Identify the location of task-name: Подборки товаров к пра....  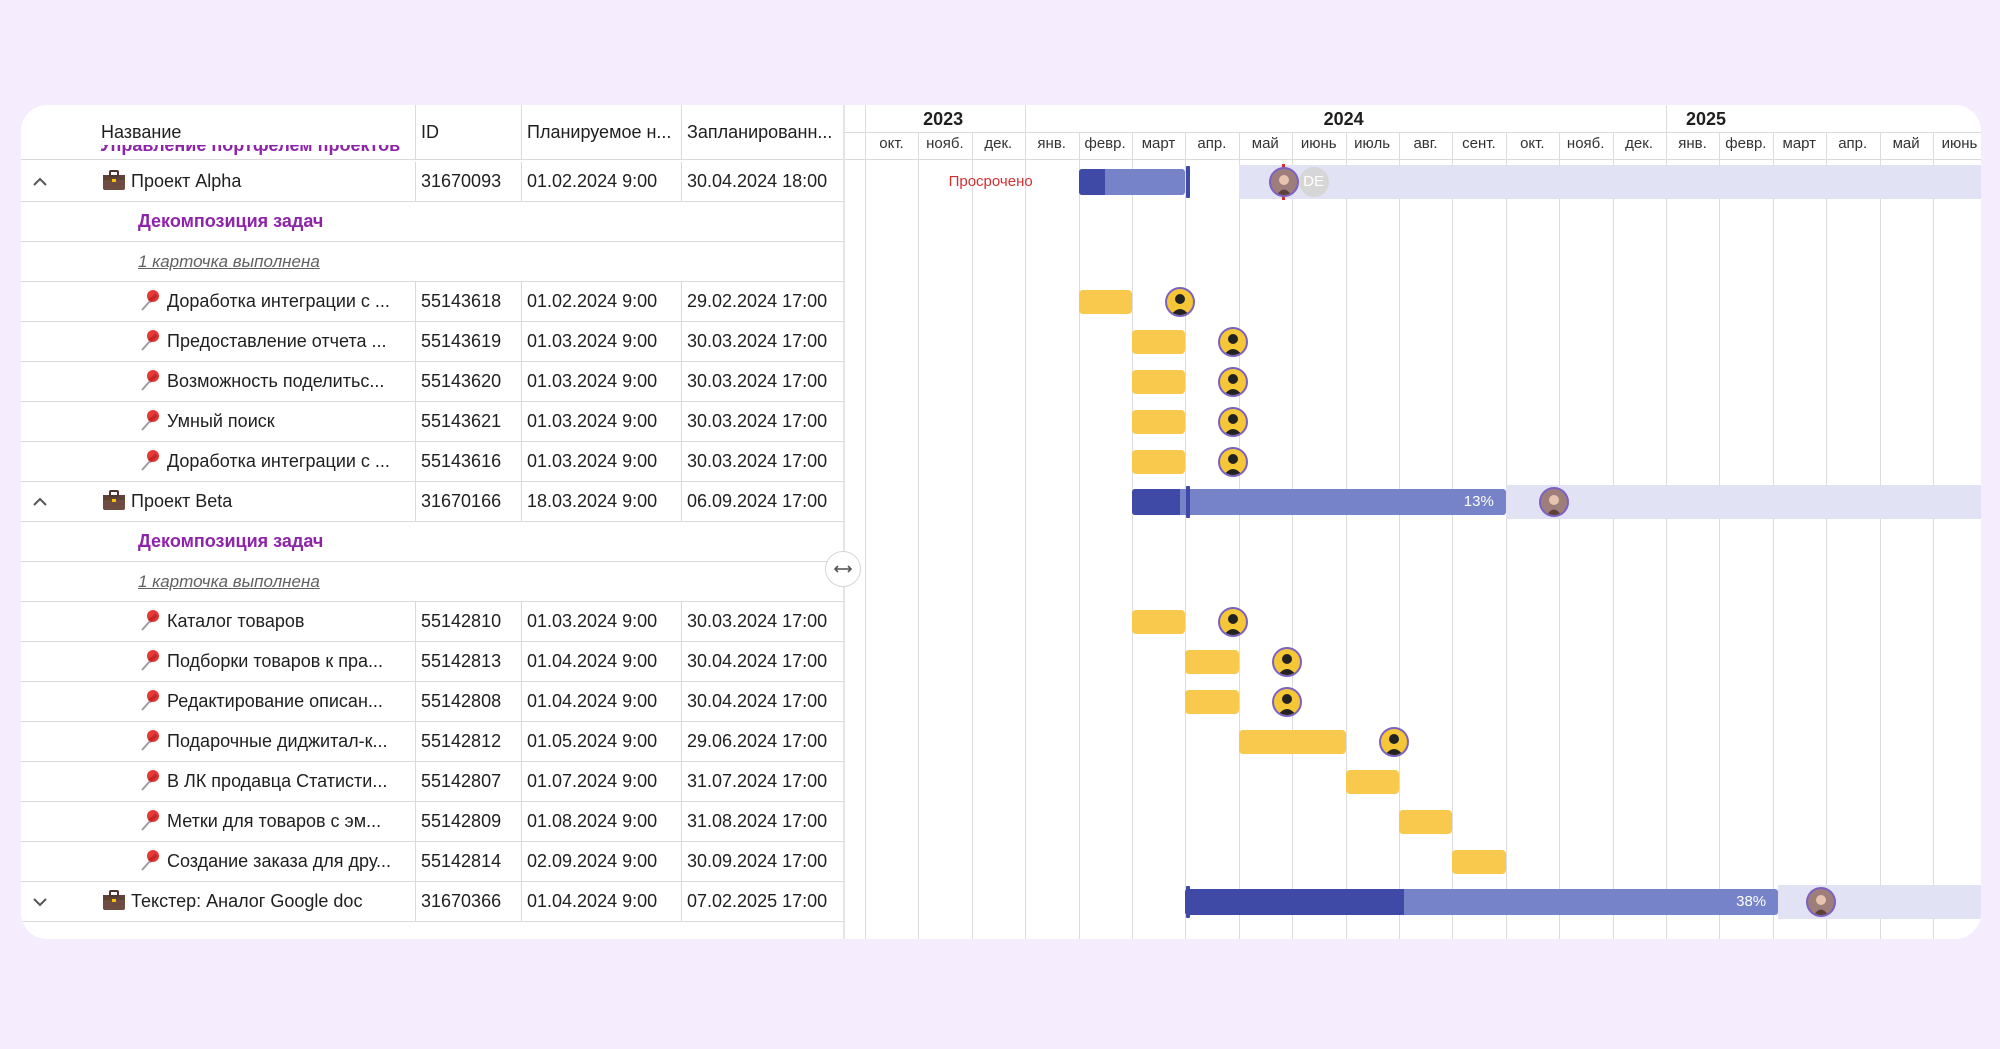
(275, 661).